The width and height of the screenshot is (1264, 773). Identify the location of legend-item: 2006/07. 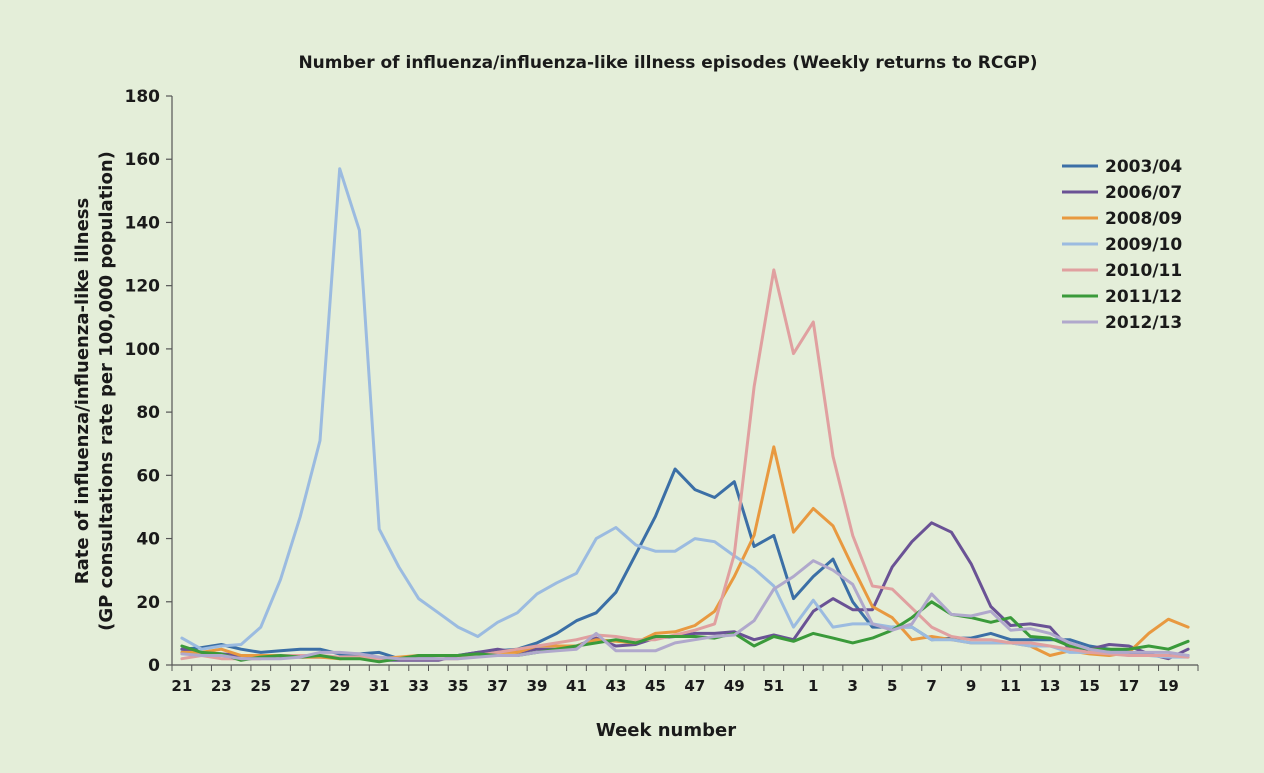
(1122, 193).